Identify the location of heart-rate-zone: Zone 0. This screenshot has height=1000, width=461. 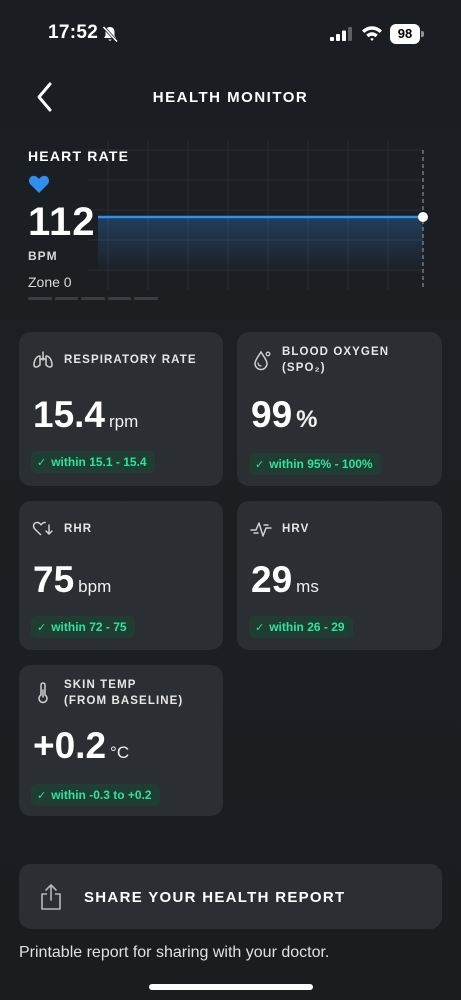
(50, 282).